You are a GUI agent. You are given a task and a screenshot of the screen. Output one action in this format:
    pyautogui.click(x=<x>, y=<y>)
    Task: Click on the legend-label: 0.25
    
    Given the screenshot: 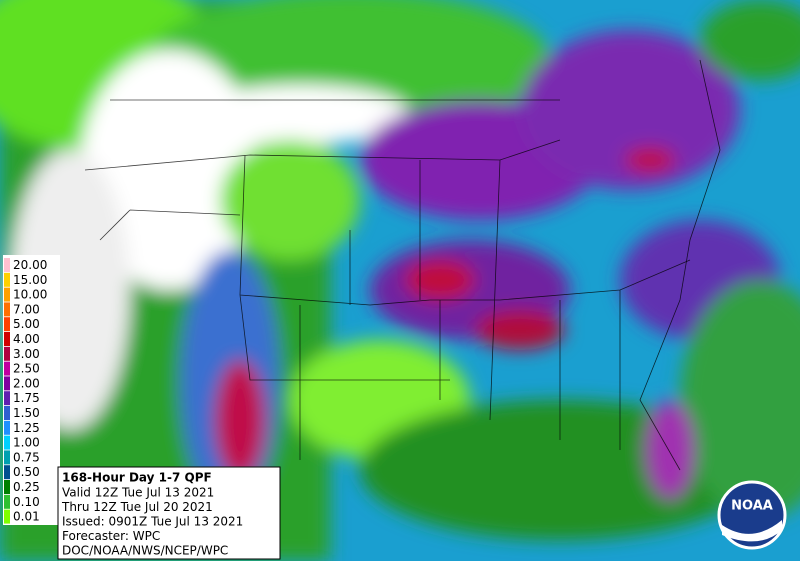 What is the action you would take?
    pyautogui.click(x=26, y=487)
    